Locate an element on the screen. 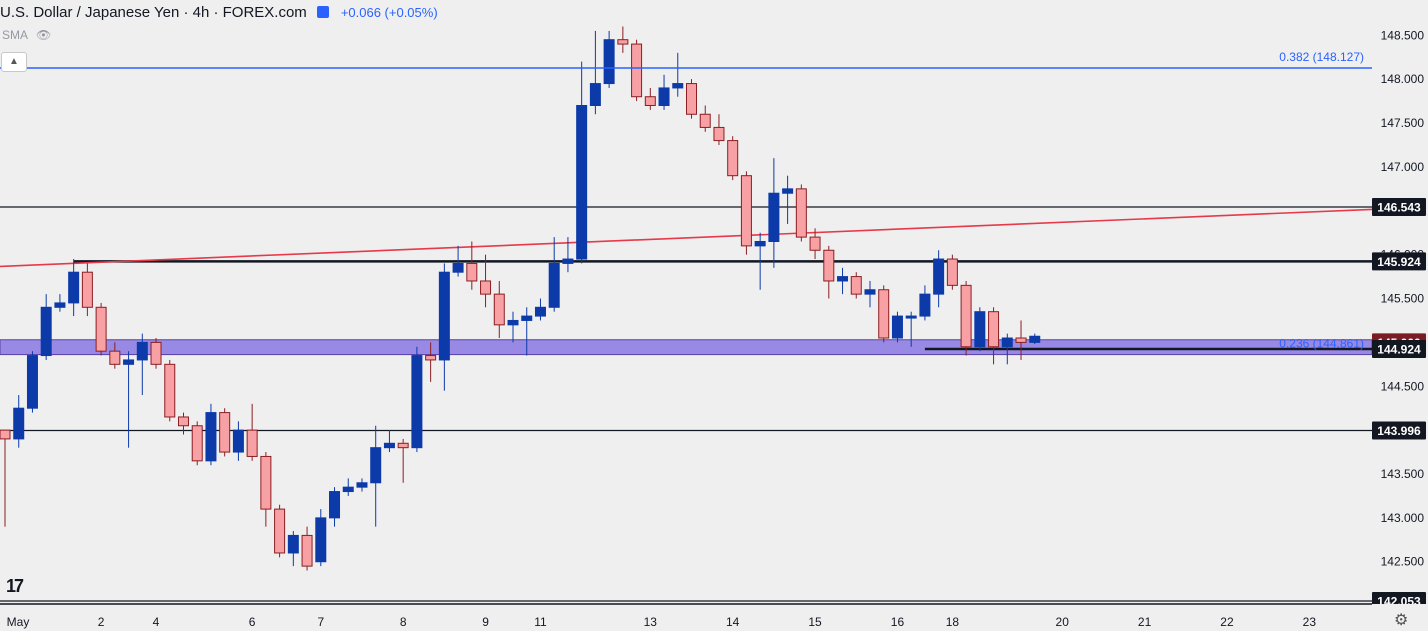 Image resolution: width=1428 pixels, height=631 pixels. price-tick-label: 145.500 is located at coordinates (1403, 299).